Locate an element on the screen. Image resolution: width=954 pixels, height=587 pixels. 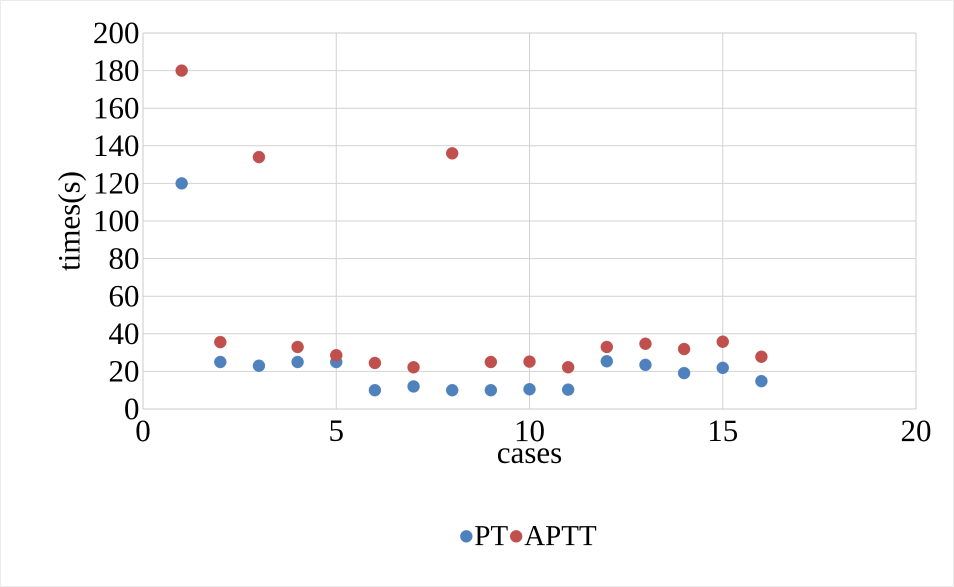
legend-label: PT is located at coordinates (491, 536).